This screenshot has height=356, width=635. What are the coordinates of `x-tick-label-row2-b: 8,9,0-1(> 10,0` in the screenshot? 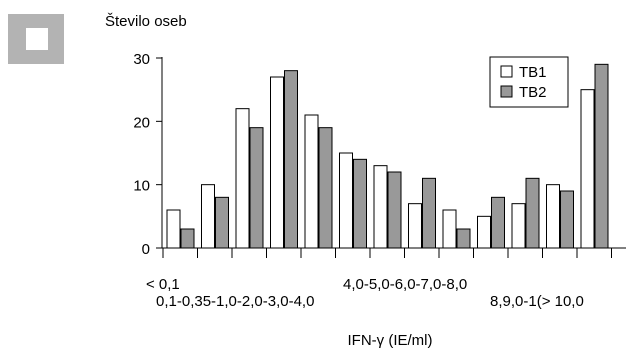 It's located at (537, 301).